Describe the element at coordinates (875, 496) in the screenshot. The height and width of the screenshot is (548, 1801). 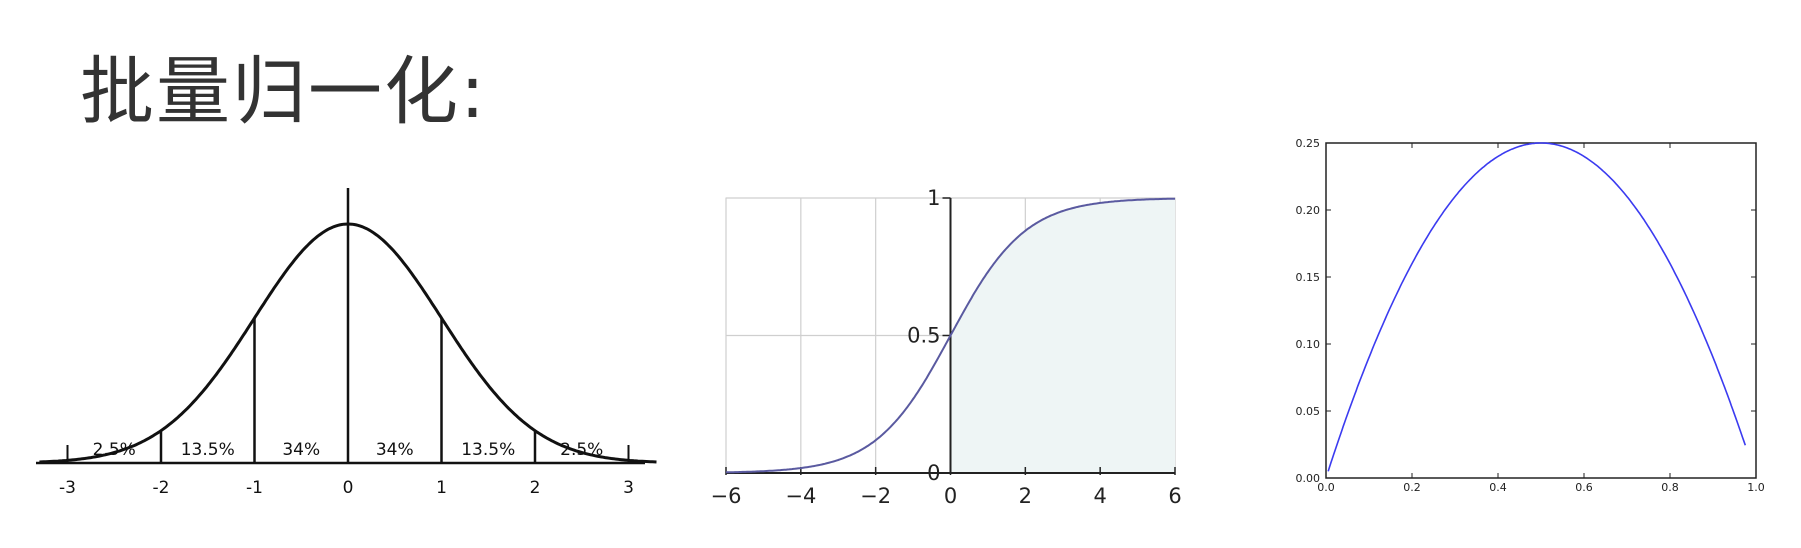
I see `x-tick-label: −2` at that location.